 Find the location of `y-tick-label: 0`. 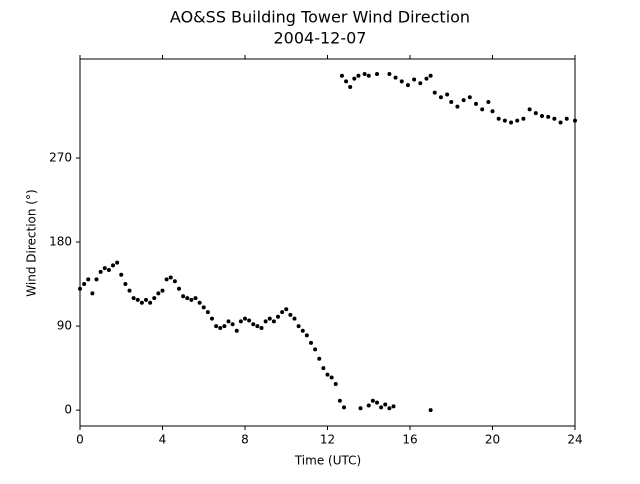

y-tick-label: 0 is located at coordinates (68, 410).